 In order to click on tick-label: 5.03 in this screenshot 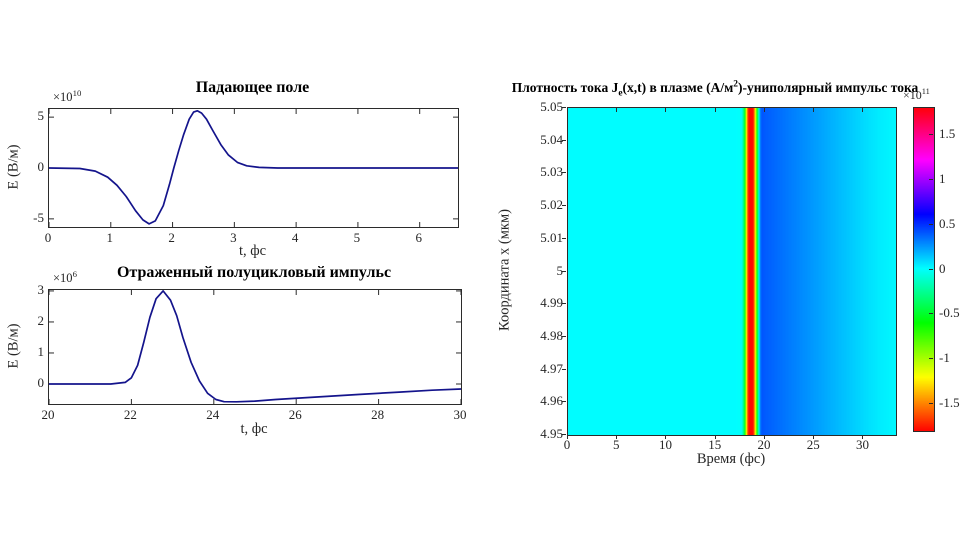, I will do `click(551, 172)`.